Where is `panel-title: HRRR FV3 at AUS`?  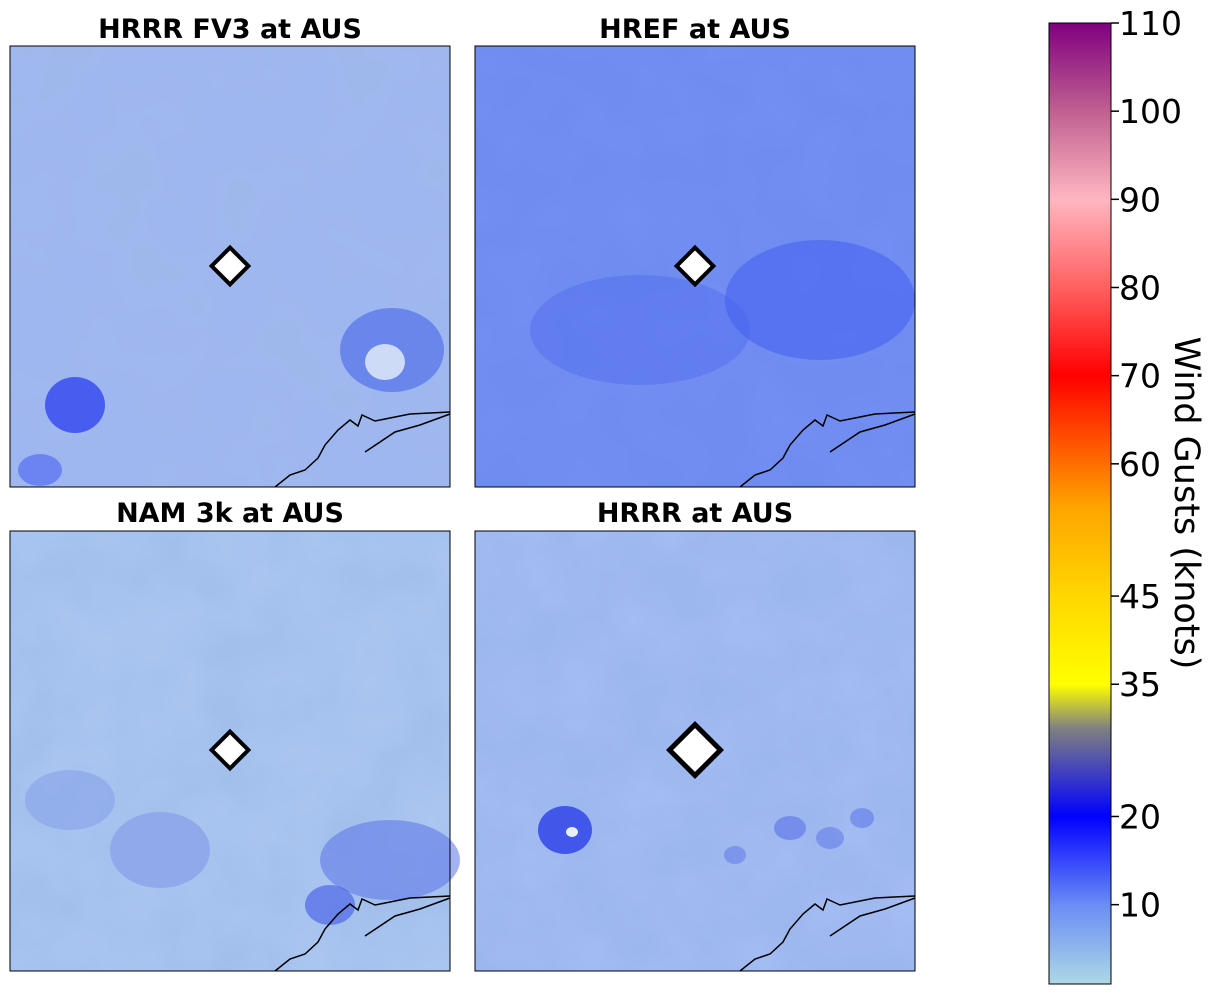
panel-title: HRRR FV3 at AUS is located at coordinates (230, 29).